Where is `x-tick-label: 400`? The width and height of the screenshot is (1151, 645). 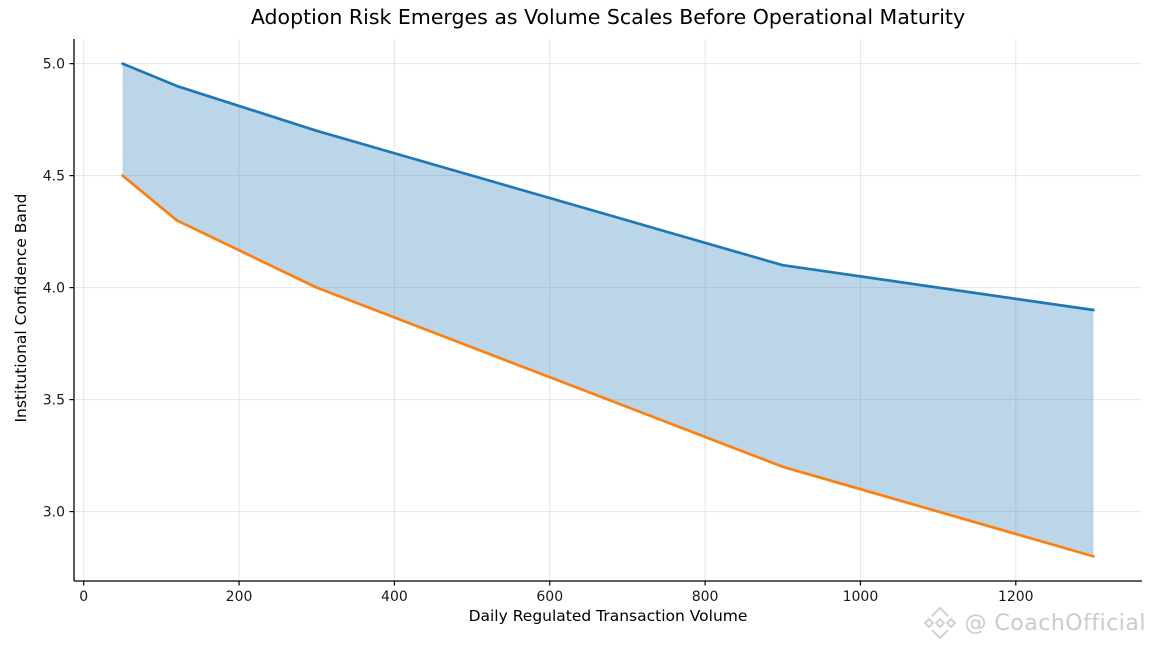
x-tick-label: 400 is located at coordinates (394, 597).